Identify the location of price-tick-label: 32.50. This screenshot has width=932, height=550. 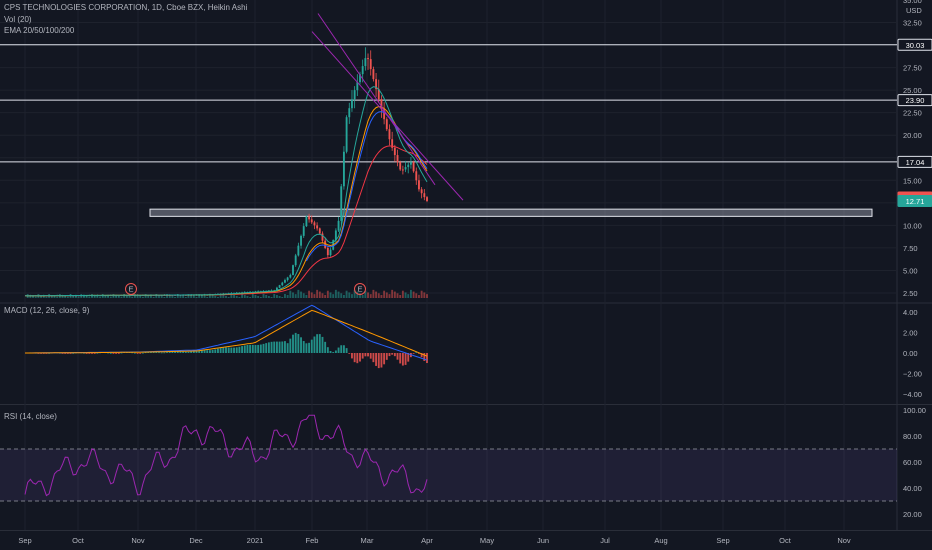
(912, 23).